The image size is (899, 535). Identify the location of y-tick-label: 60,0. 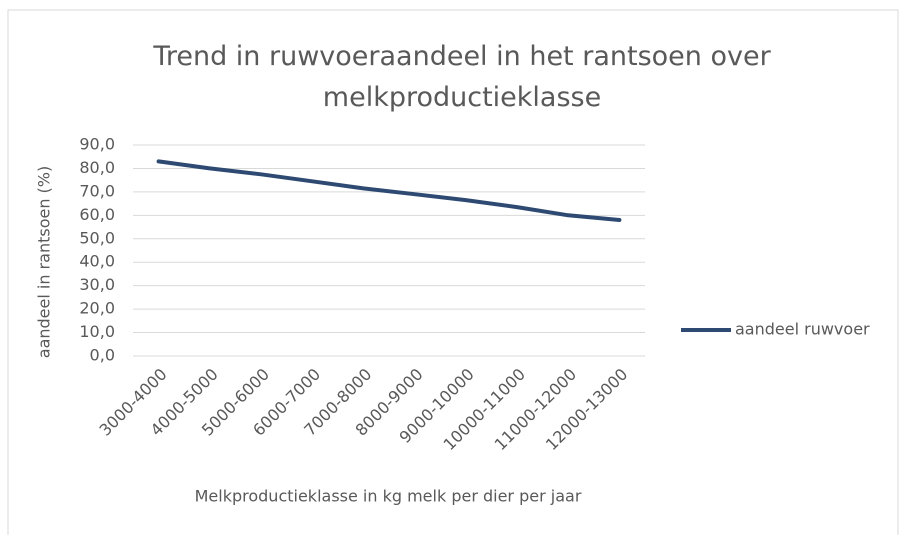
(97, 214).